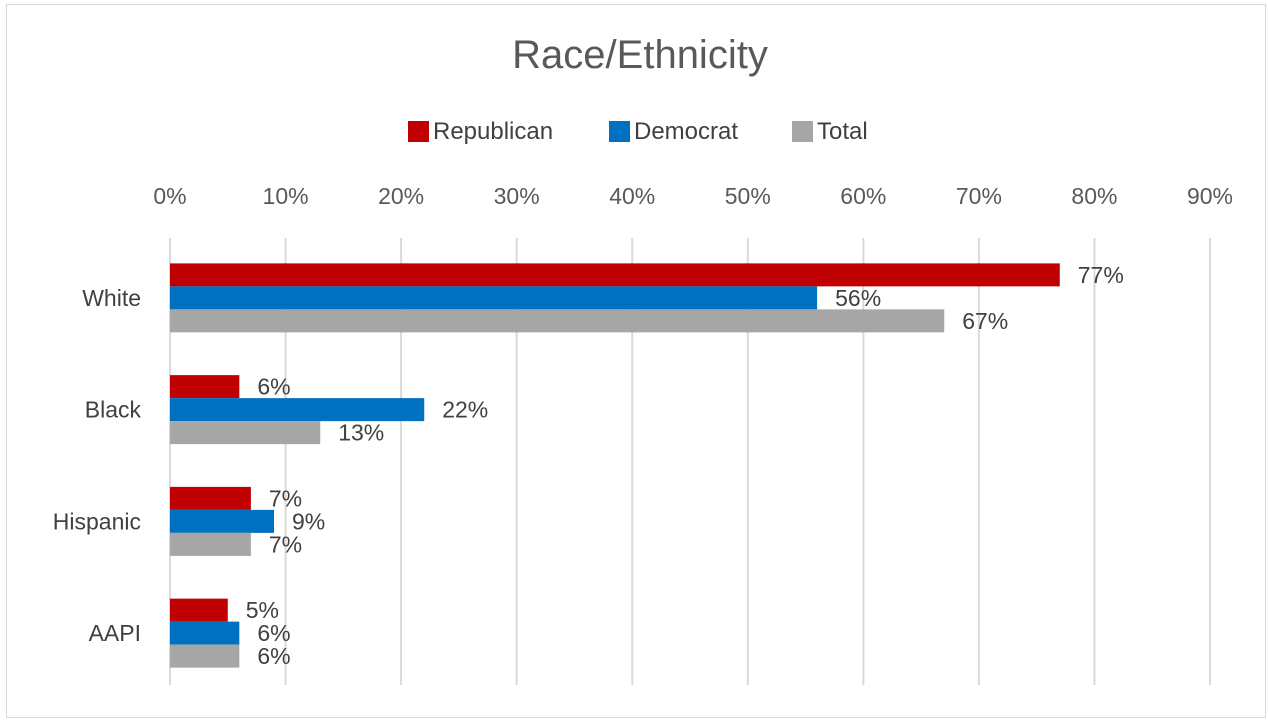  What do you see at coordinates (169, 196) in the screenshot?
I see `x-tick-label: 0%` at bounding box center [169, 196].